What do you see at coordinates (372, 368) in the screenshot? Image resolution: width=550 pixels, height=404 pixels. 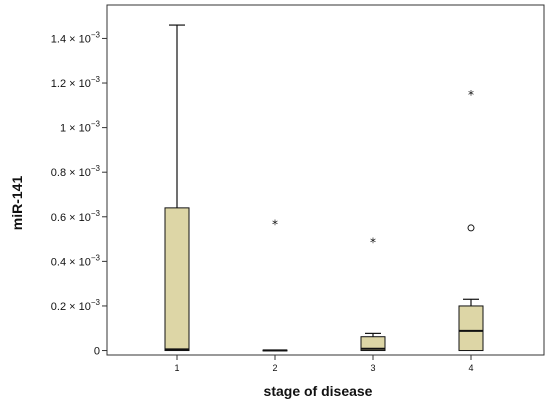 I see `x-tick-label: 3` at bounding box center [372, 368].